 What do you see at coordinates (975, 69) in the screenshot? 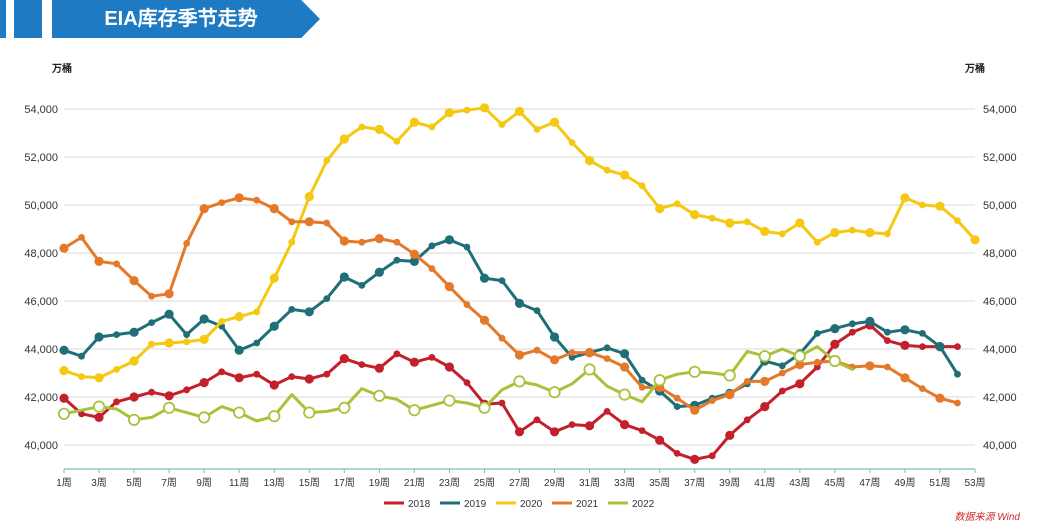
I see `right-axis-unit: 万桶` at bounding box center [975, 69].